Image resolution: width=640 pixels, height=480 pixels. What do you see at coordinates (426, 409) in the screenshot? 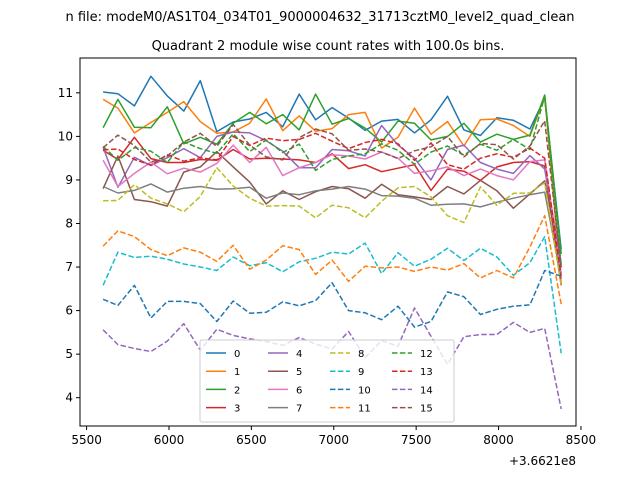
I see `legend-label: 15` at bounding box center [426, 409].